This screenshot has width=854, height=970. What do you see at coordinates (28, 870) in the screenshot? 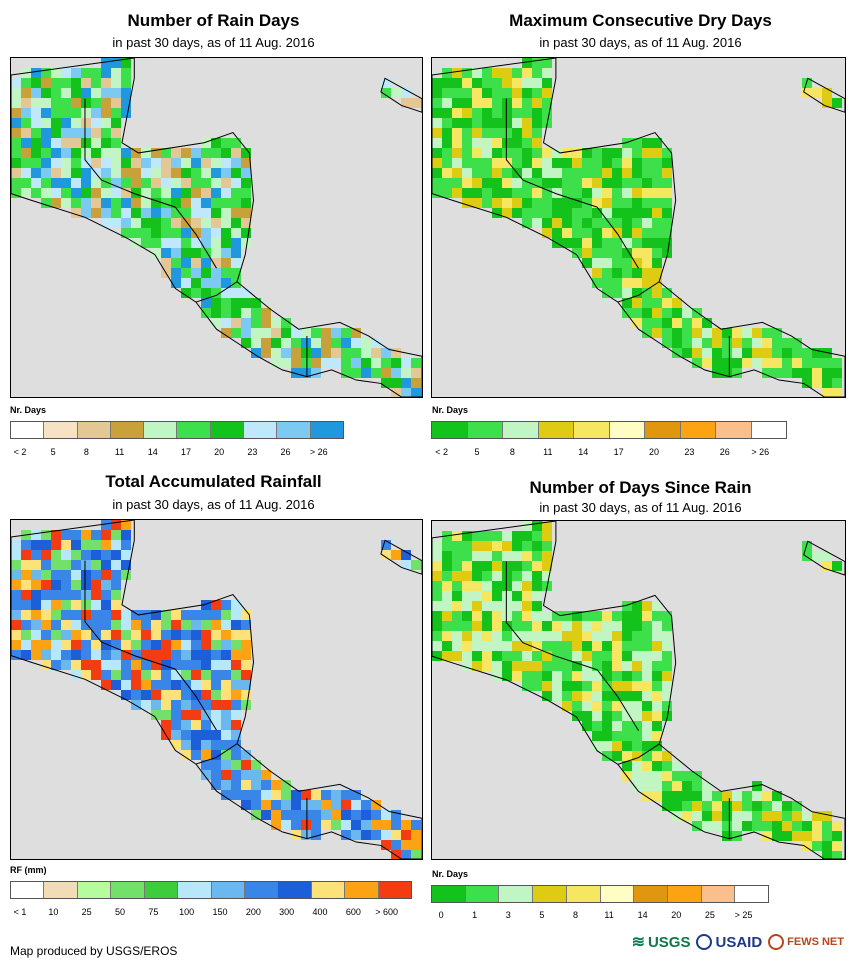
I see `legend-title: RF (mm)` at bounding box center [28, 870].